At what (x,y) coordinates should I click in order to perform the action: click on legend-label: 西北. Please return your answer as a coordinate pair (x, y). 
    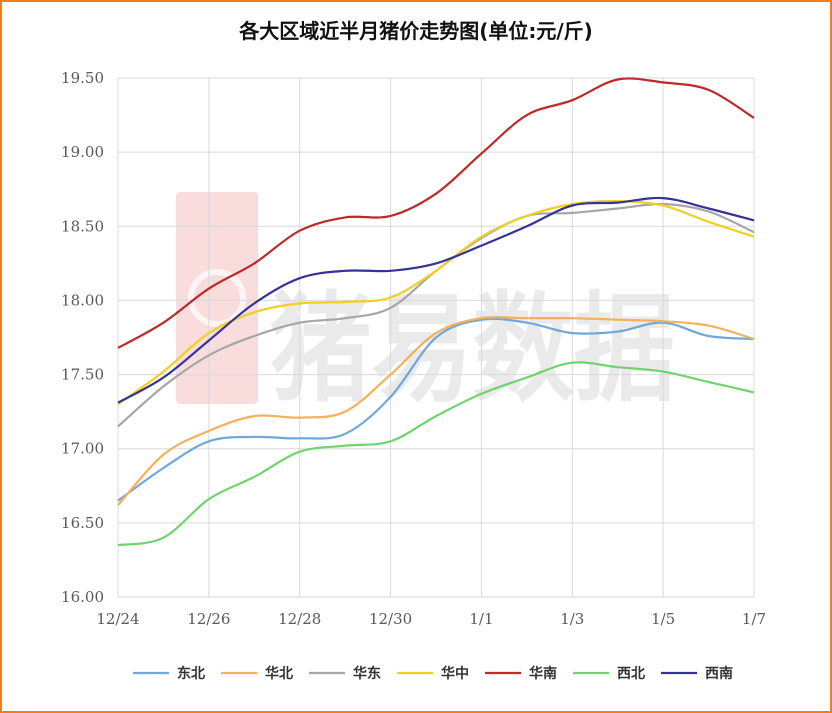
    Looking at the image, I should click on (631, 674).